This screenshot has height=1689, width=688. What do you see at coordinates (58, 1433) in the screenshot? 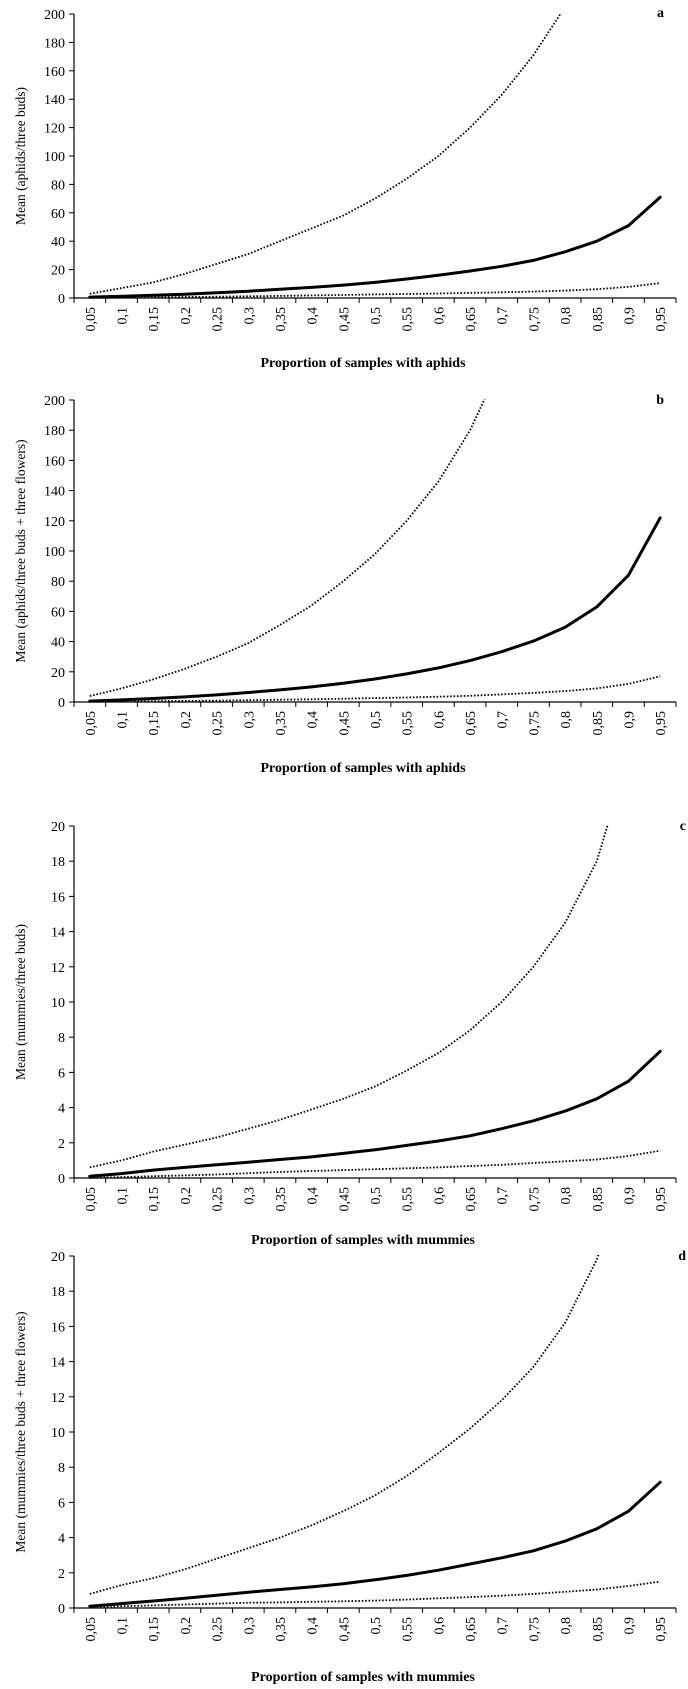
I see `y-tick-label: 10` at bounding box center [58, 1433].